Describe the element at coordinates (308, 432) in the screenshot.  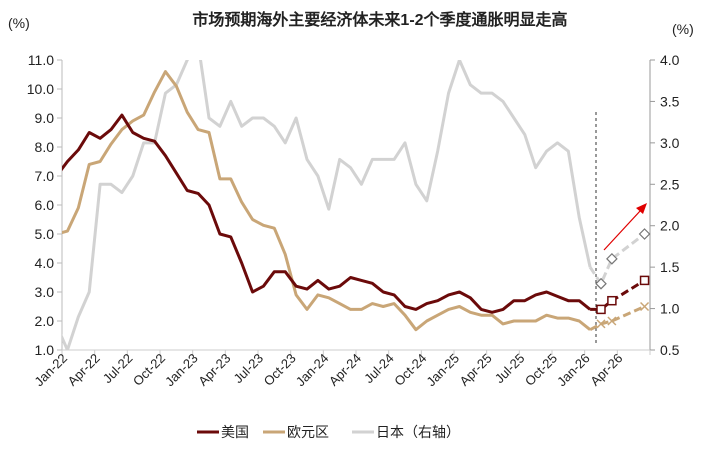
I see `legend-label-1: 欧元区` at that location.